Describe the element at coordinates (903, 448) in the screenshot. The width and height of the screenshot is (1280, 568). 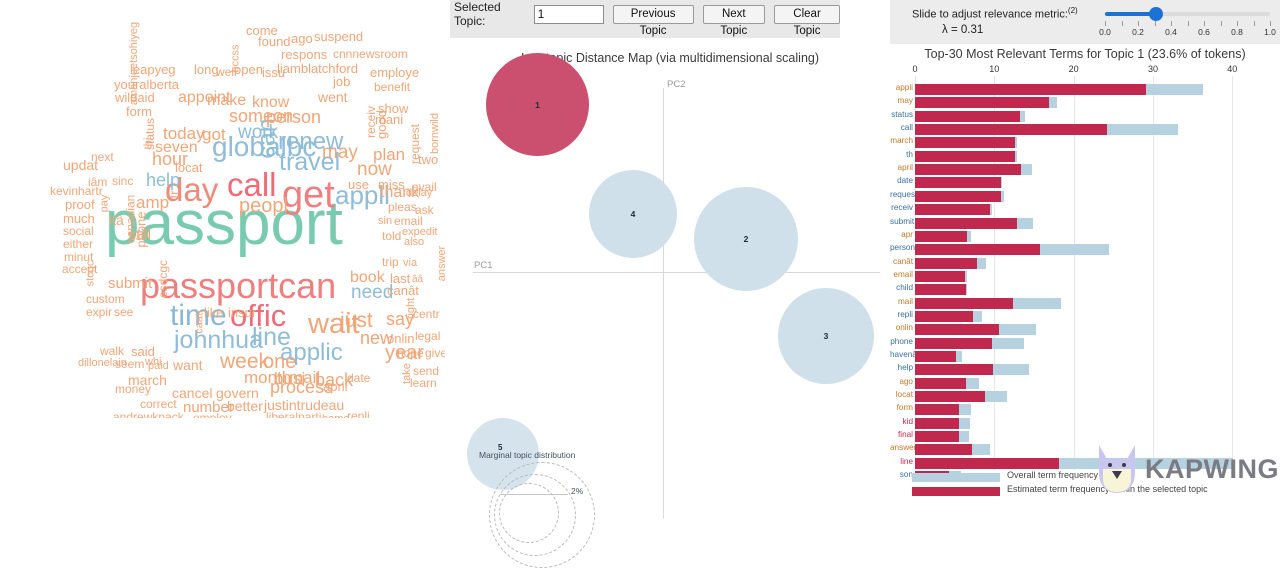
I see `term-label: answer` at that location.